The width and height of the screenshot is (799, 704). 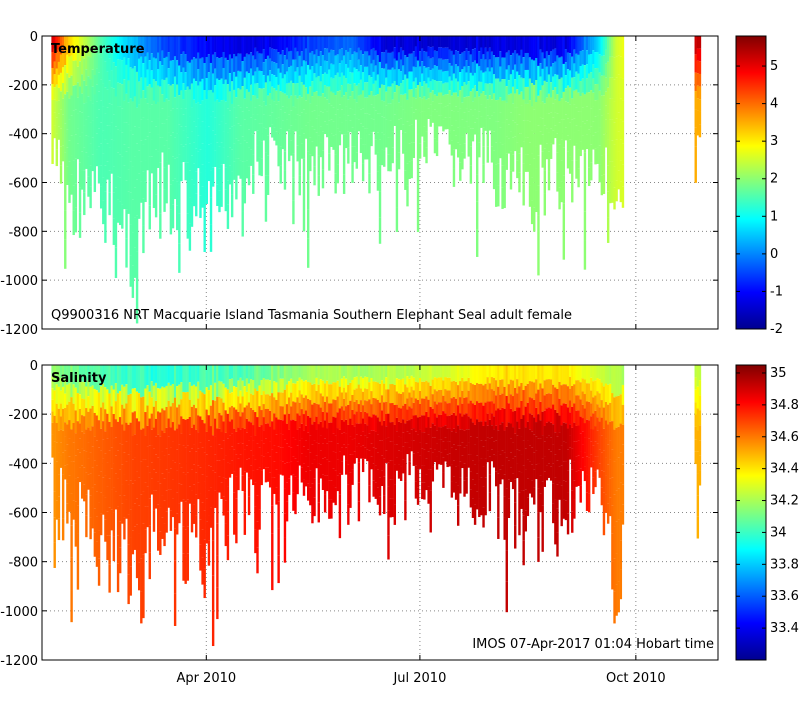 What do you see at coordinates (774, 254) in the screenshot?
I see `colorbar-tick-label: 0` at bounding box center [774, 254].